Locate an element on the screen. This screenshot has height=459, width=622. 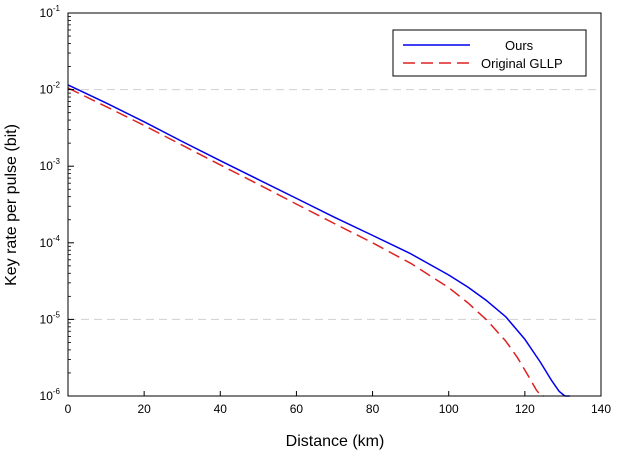
y-tick-exponent: -6 is located at coordinates (57, 391).